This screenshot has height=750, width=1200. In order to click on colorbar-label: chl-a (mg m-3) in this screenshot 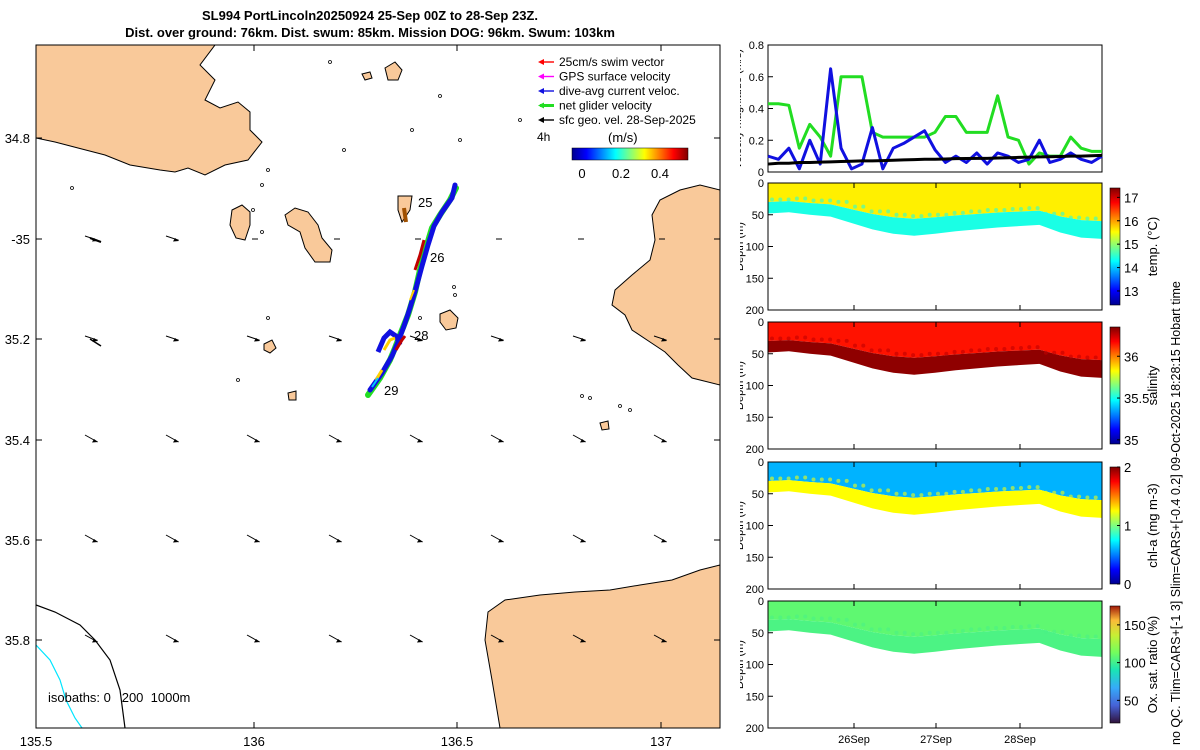, I will do `click(1152, 525)`.